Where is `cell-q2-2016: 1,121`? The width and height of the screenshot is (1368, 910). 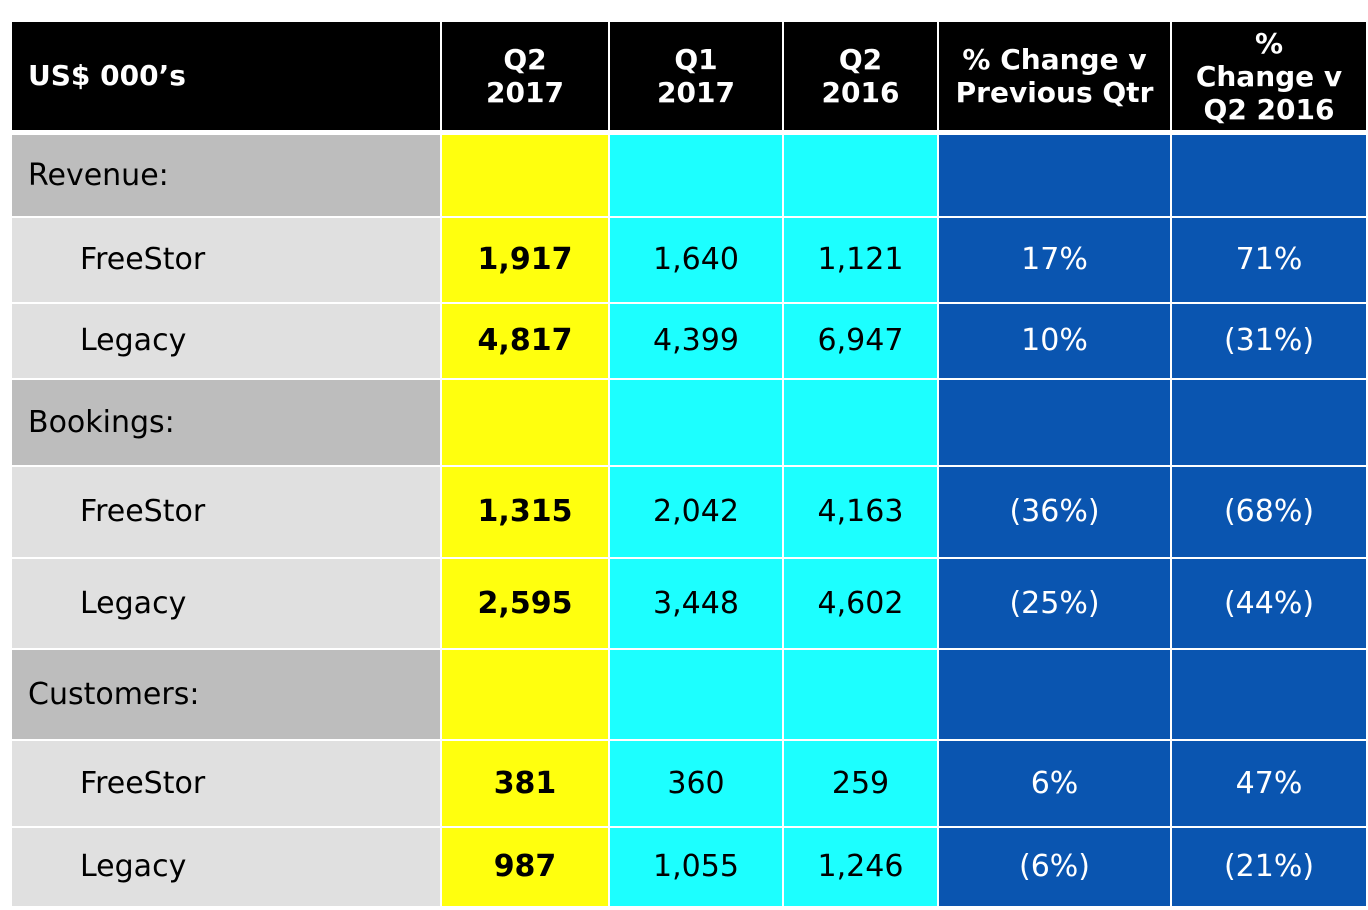
cell-q2-2016: 1,121 is located at coordinates (861, 261).